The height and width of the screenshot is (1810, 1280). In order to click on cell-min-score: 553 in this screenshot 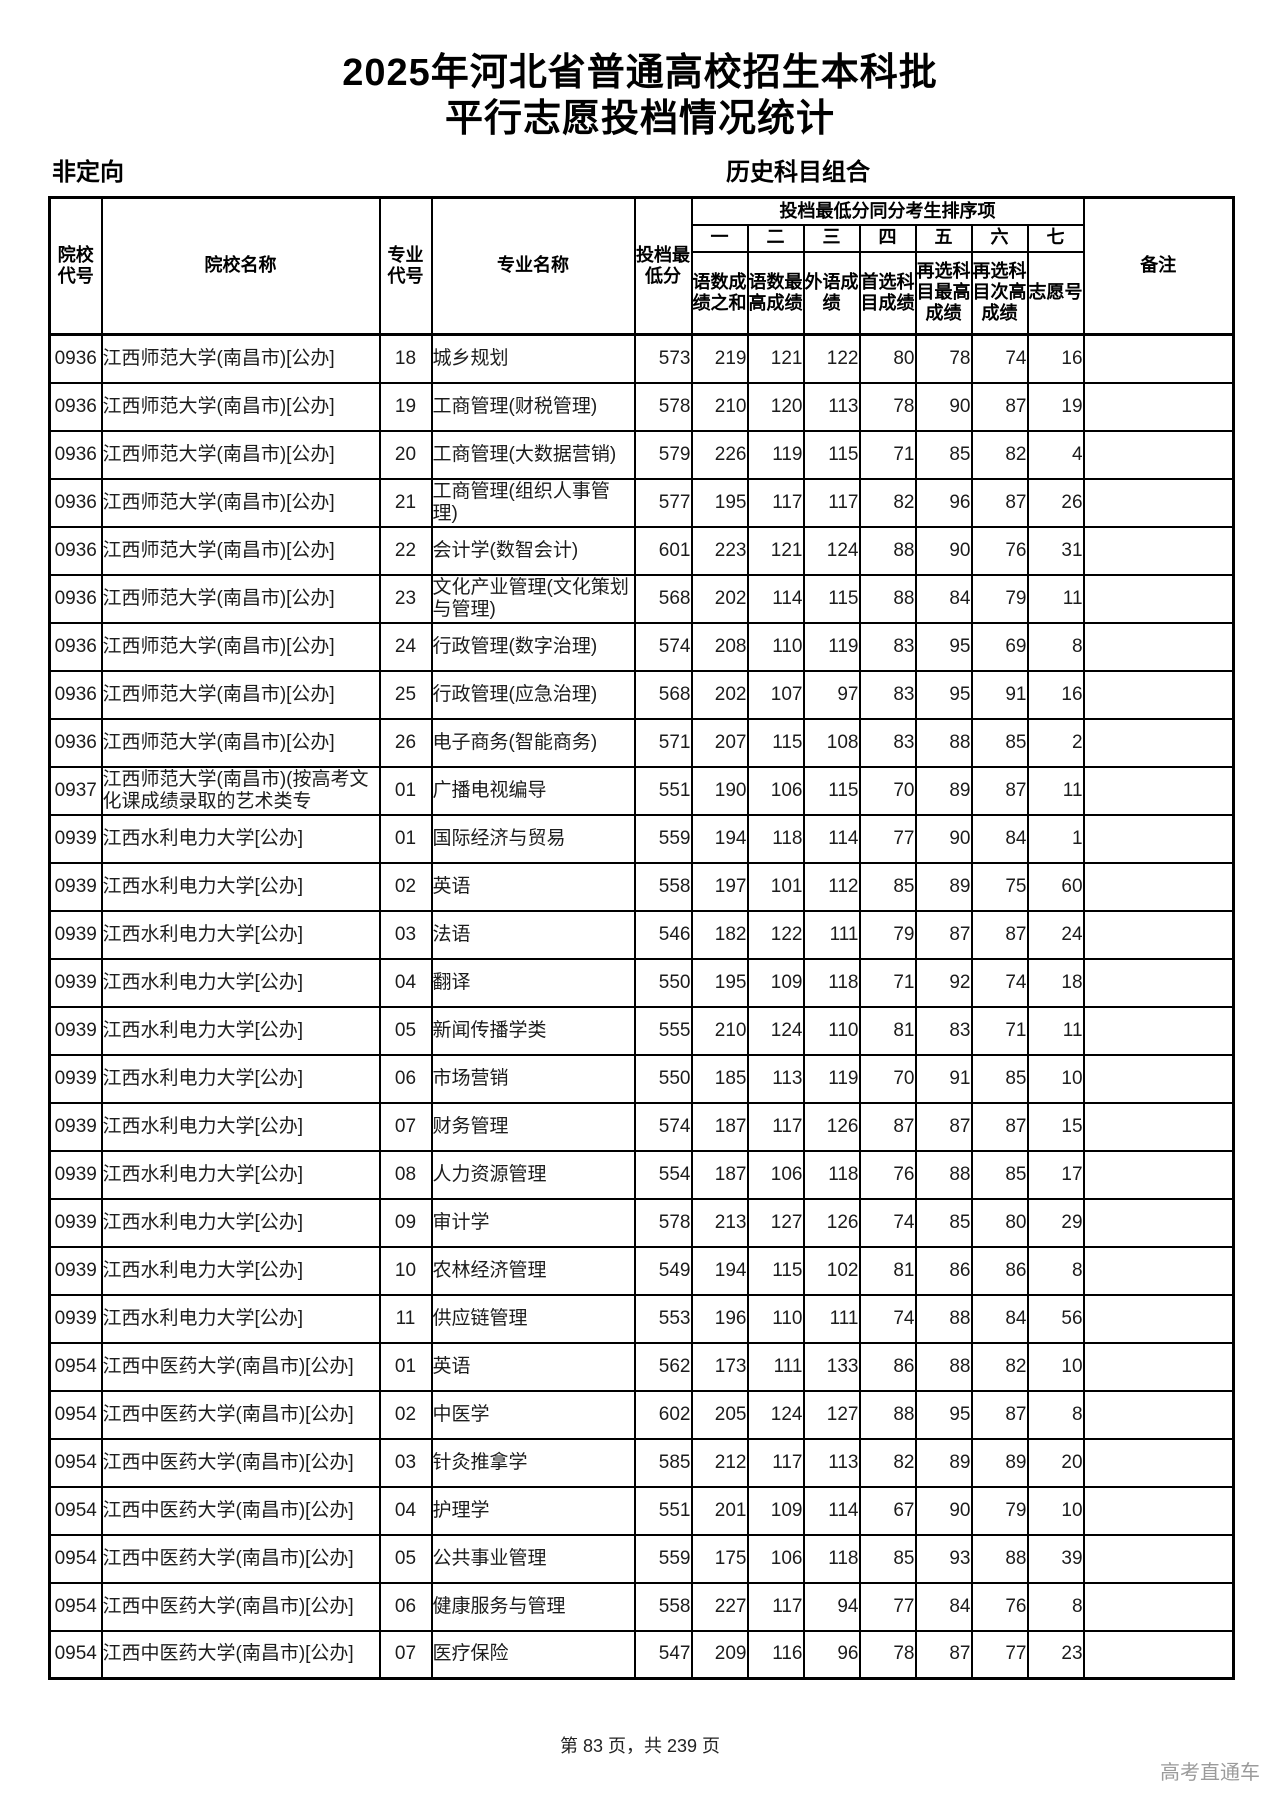, I will do `click(663, 1318)`.